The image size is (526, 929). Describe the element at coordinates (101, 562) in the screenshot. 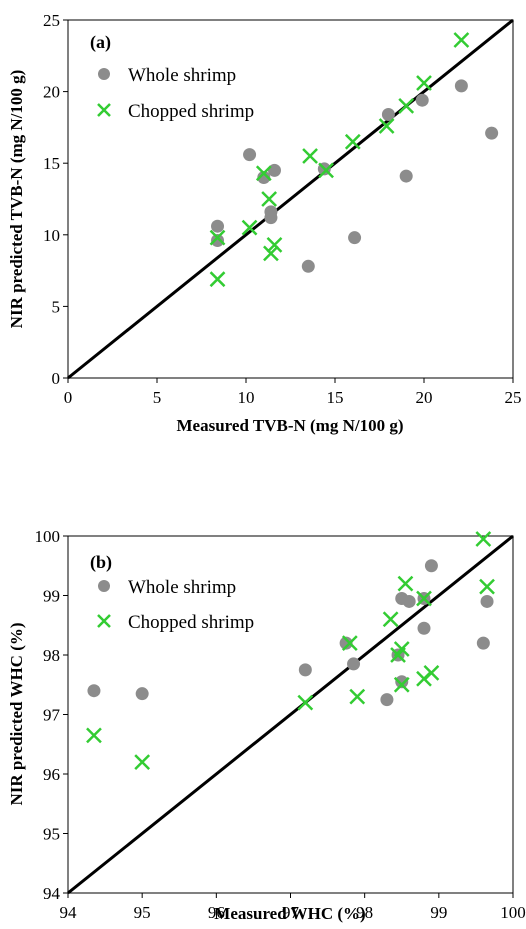

I see `panel-label: (b)` at that location.